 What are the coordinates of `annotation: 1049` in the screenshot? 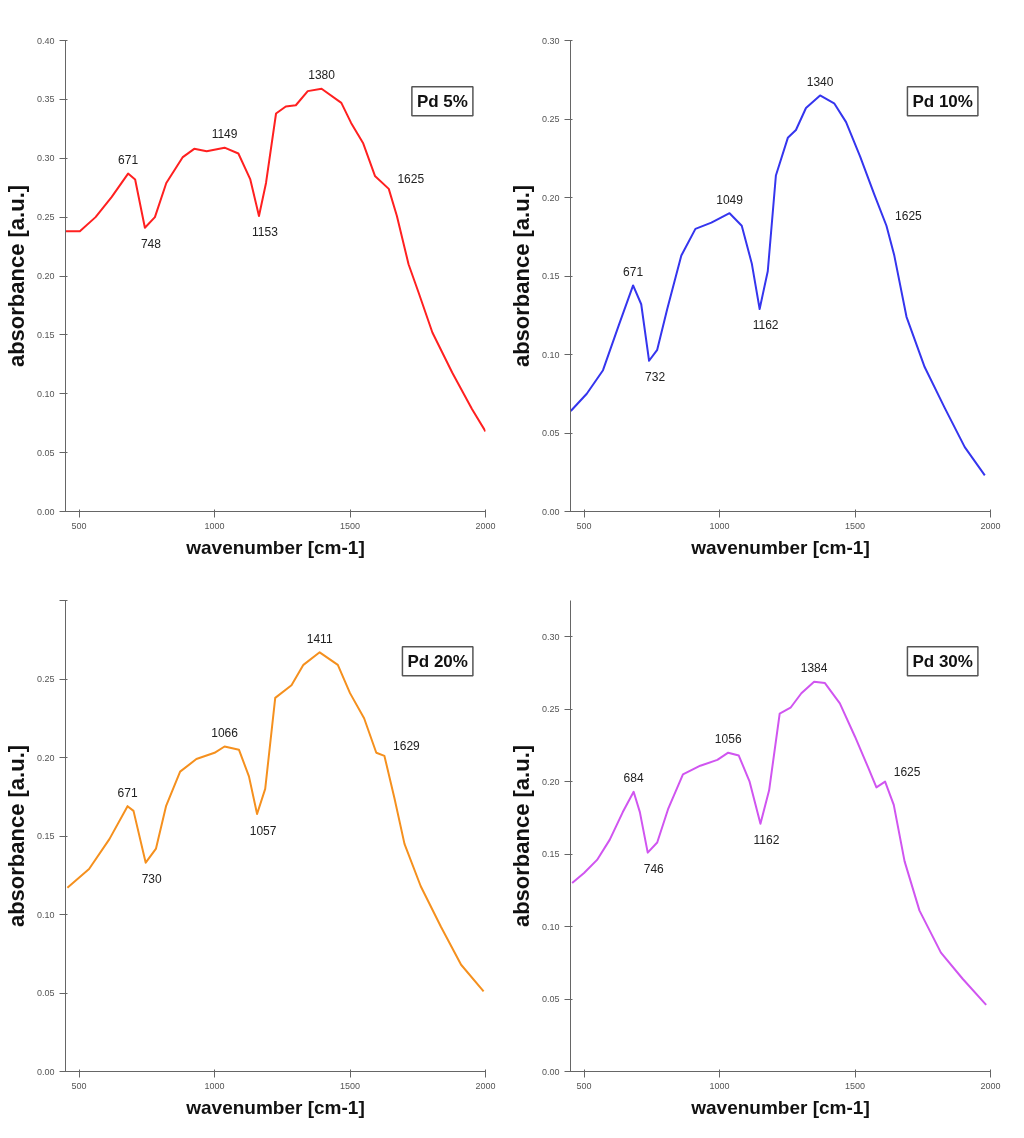 It's located at (730, 199).